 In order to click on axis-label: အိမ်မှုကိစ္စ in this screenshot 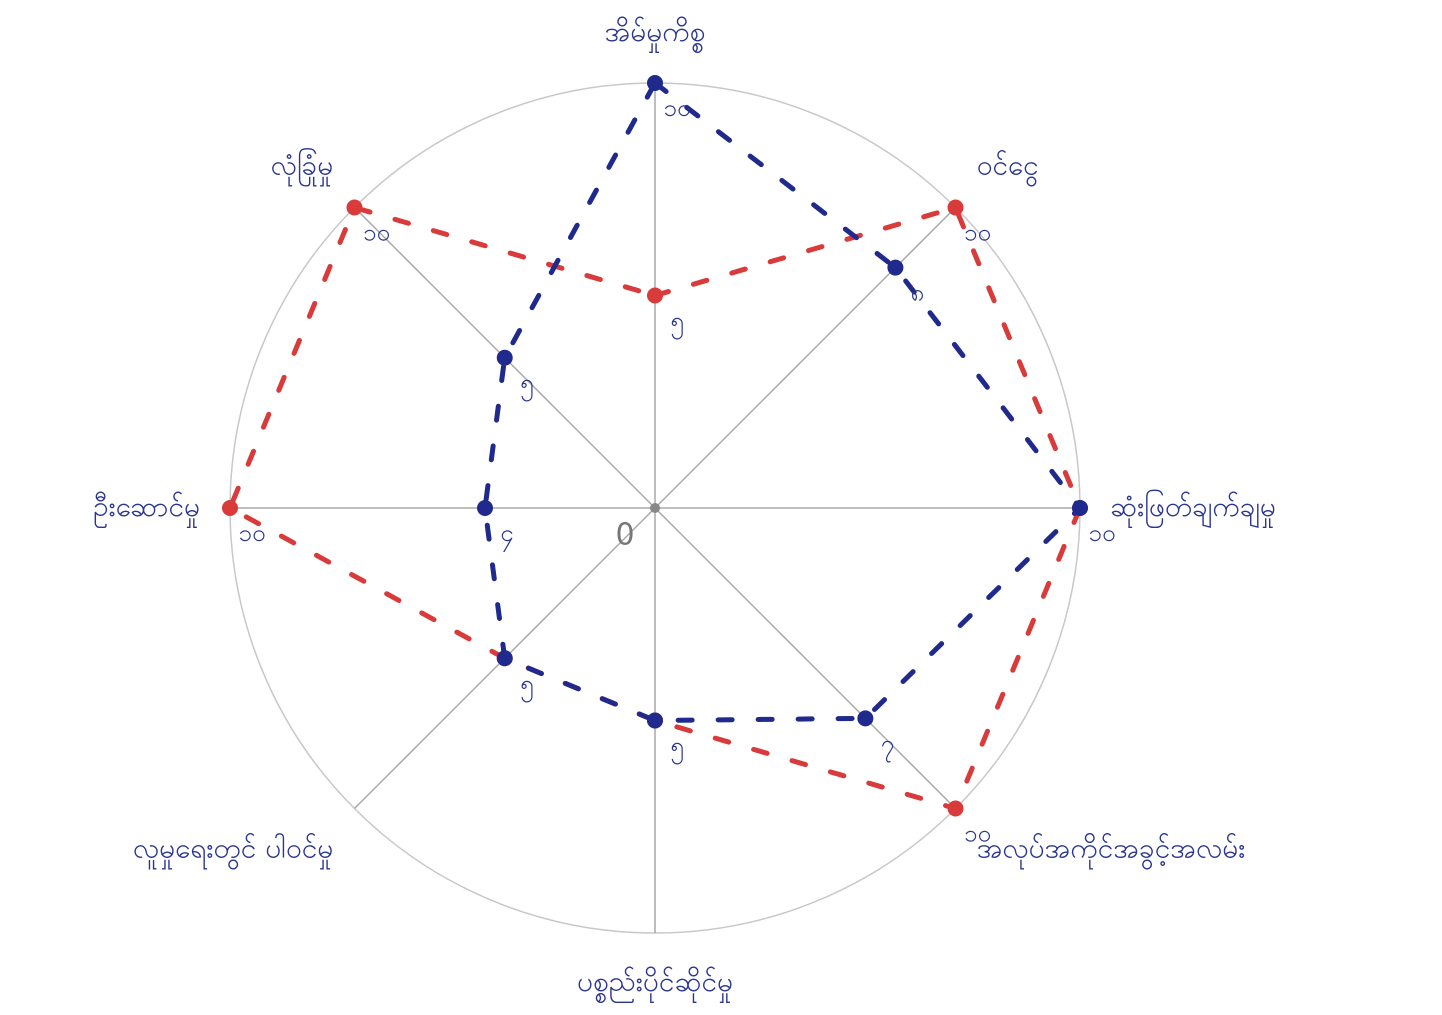, I will do `click(655, 34)`.